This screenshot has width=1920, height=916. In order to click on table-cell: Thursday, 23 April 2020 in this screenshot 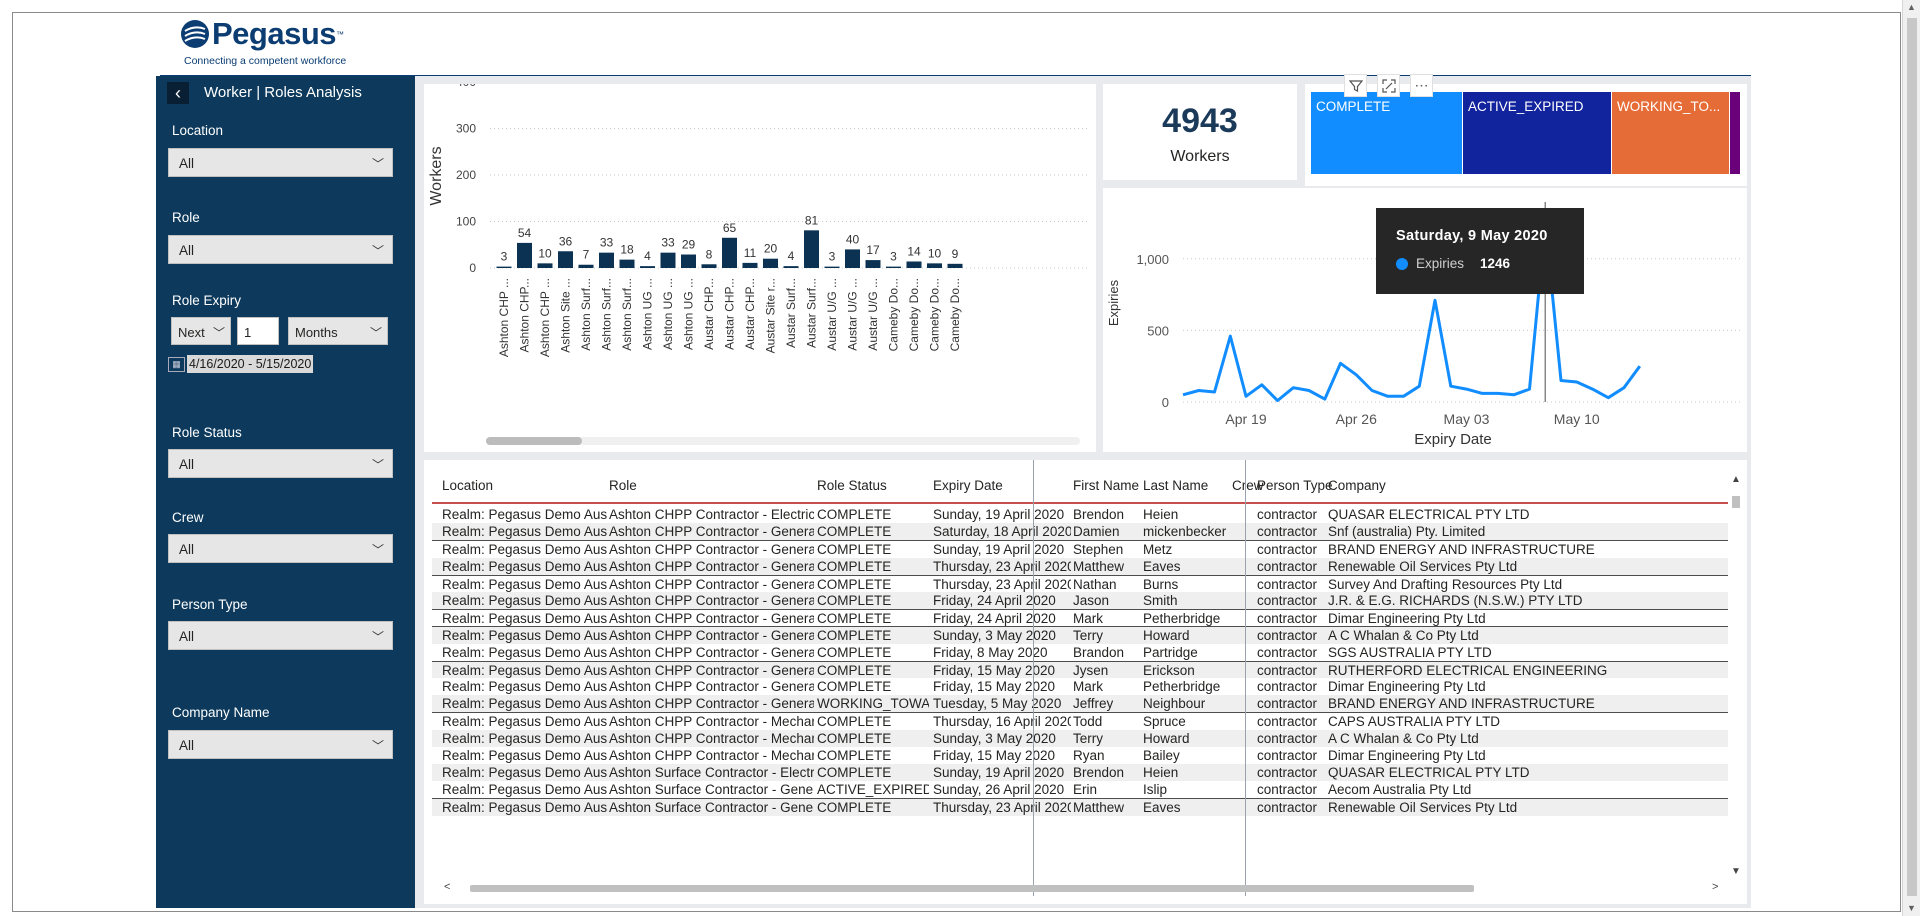, I will do `click(1002, 566)`.